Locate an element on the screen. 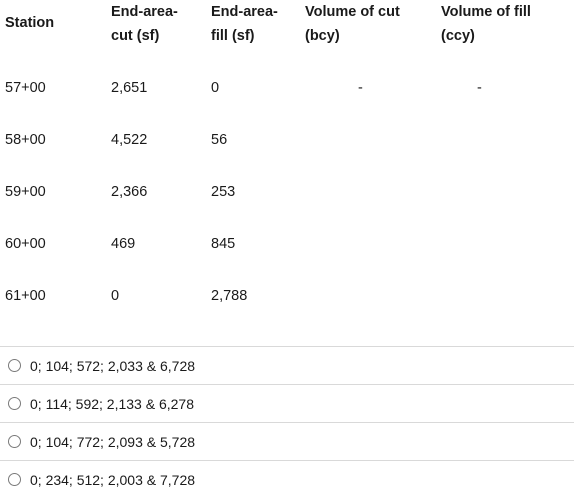 The image size is (574, 504). cell-cut-area: 2,651 is located at coordinates (129, 88).